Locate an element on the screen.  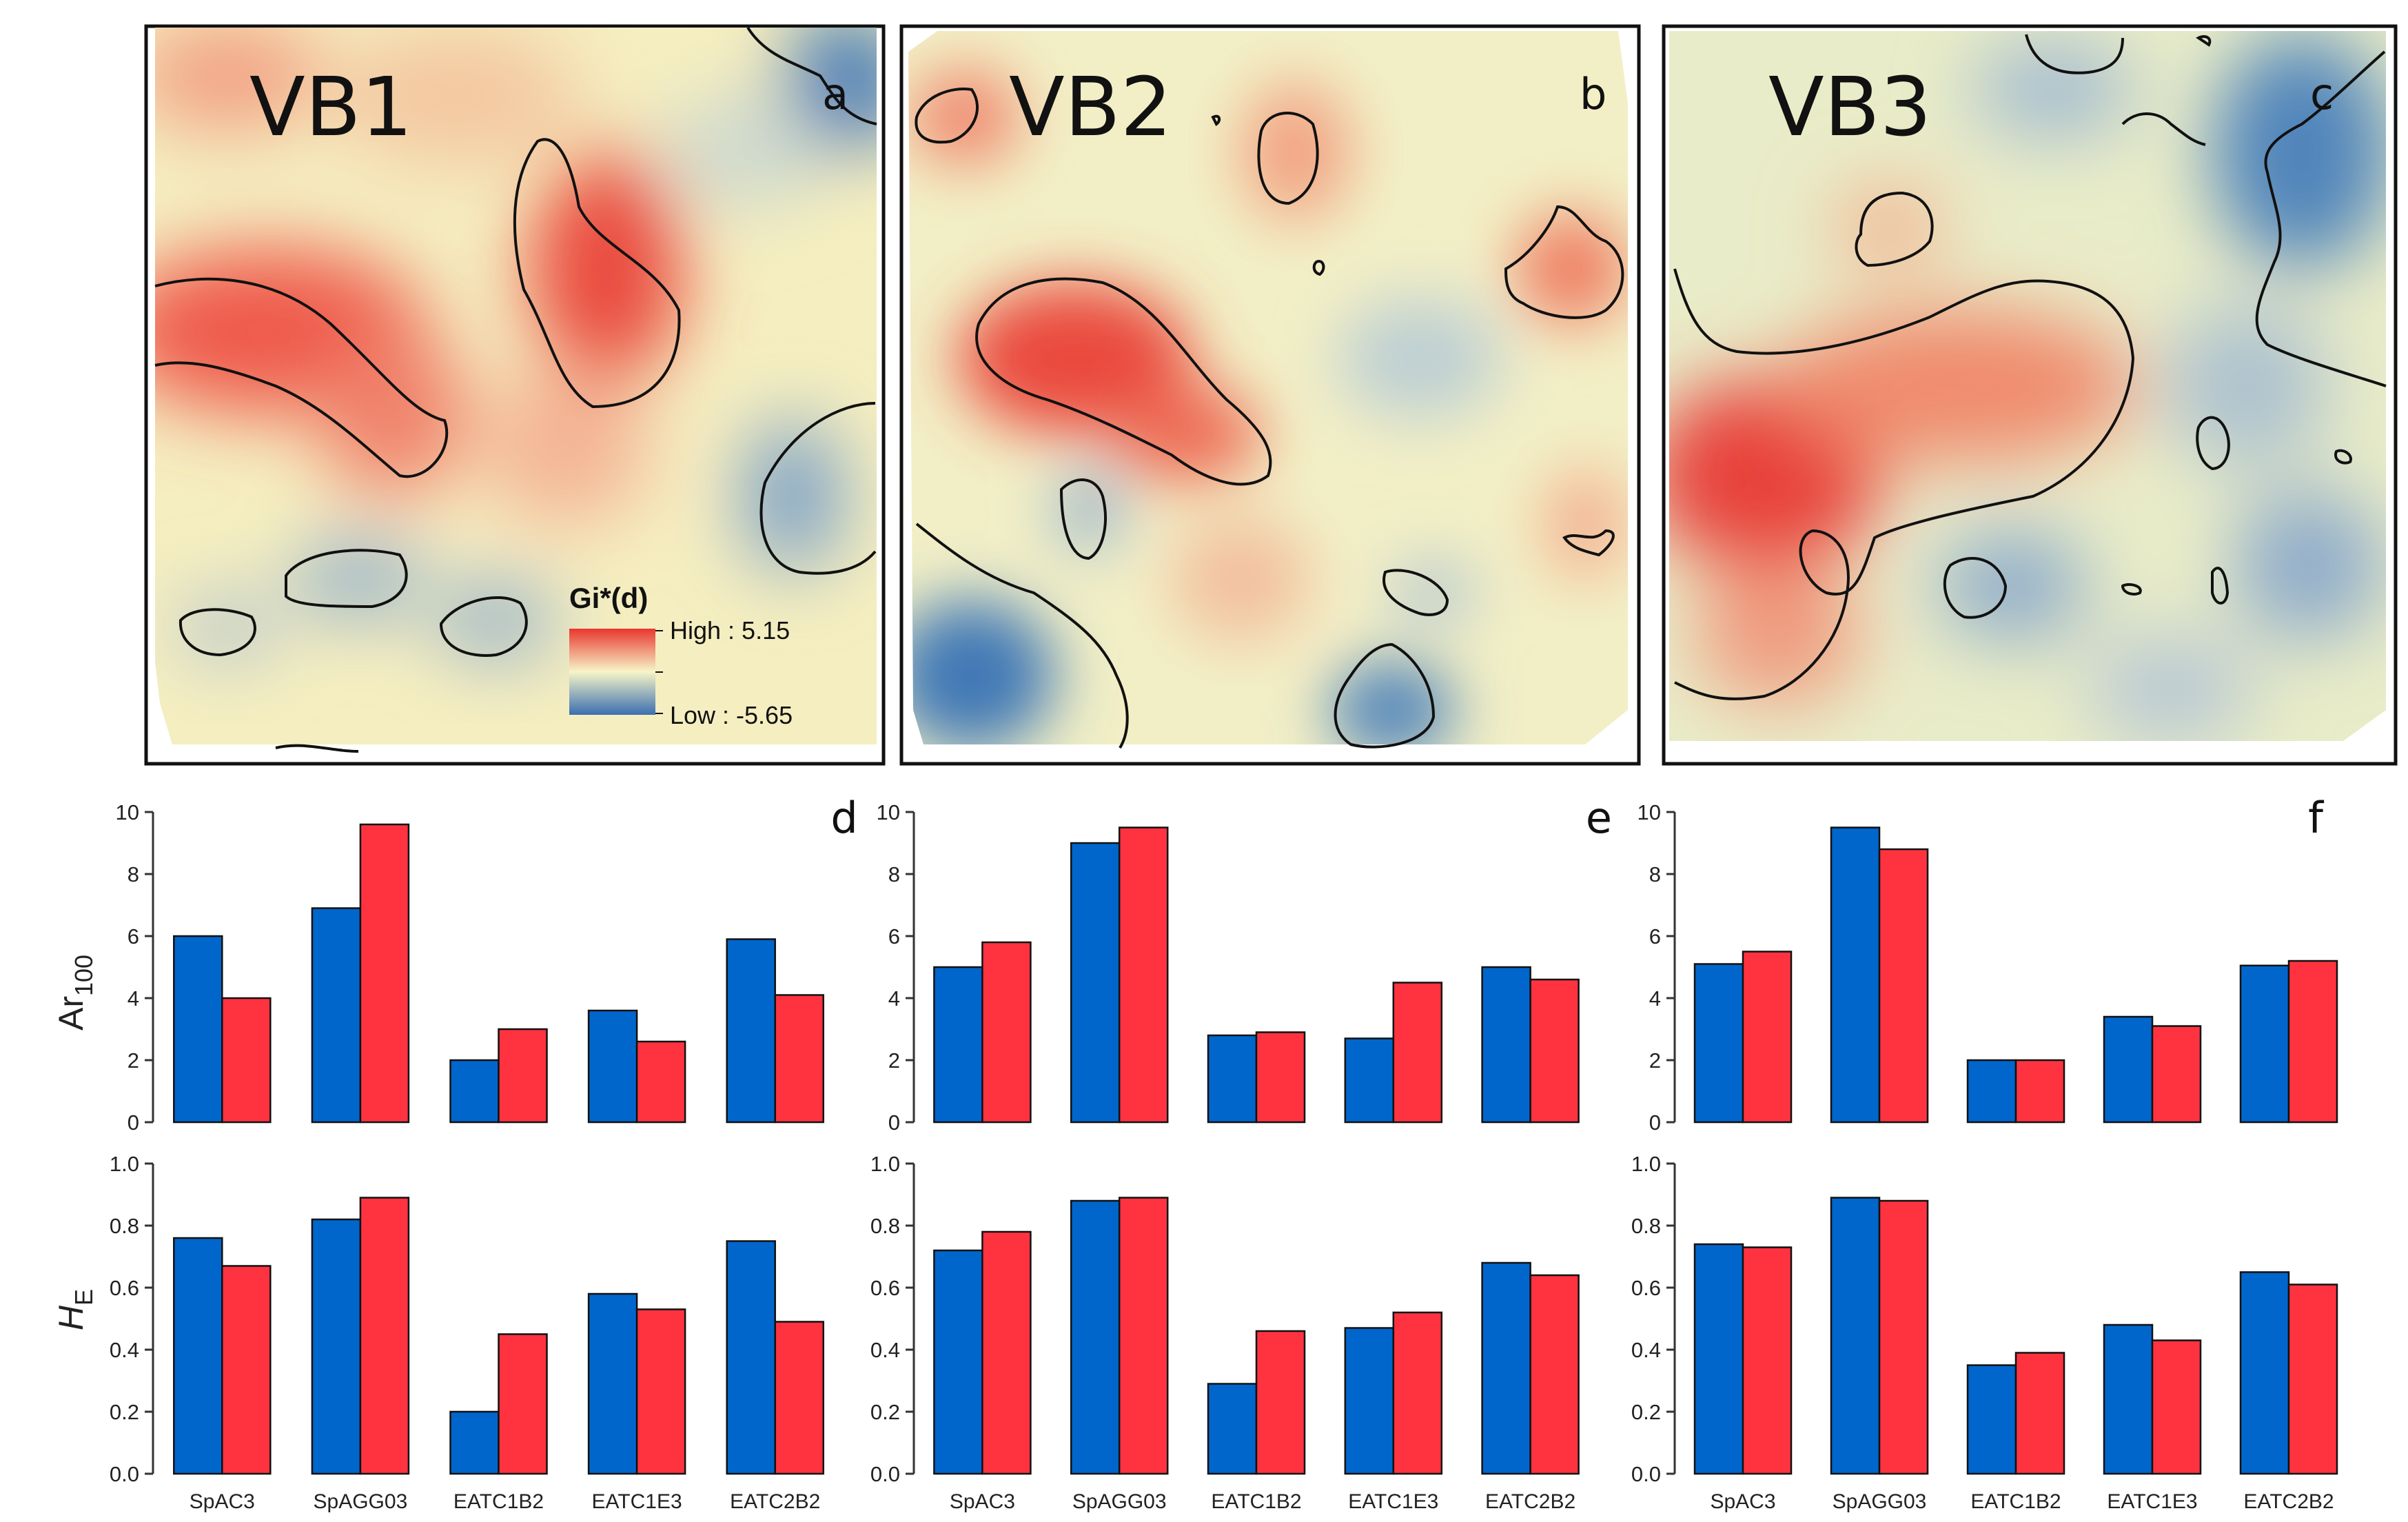
map-letter-a: a is located at coordinates (835, 94).